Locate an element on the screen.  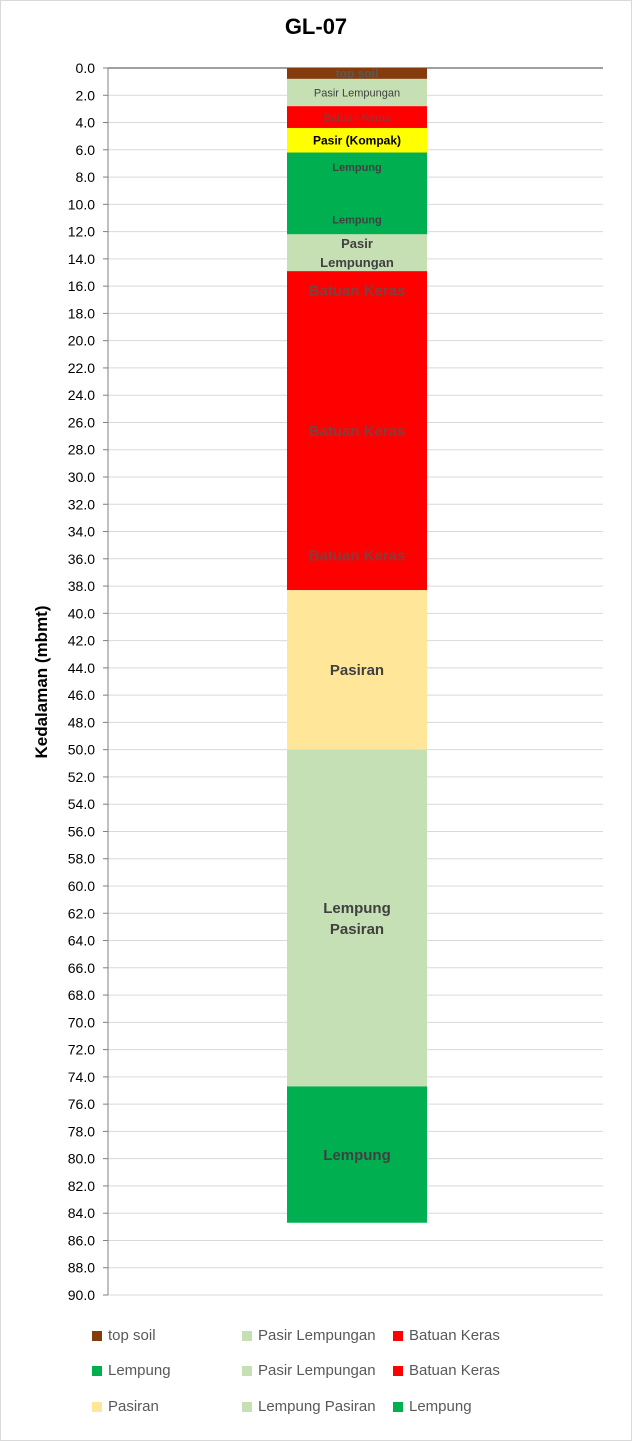
data-label: Pasir (Kompak) is located at coordinates (357, 140).